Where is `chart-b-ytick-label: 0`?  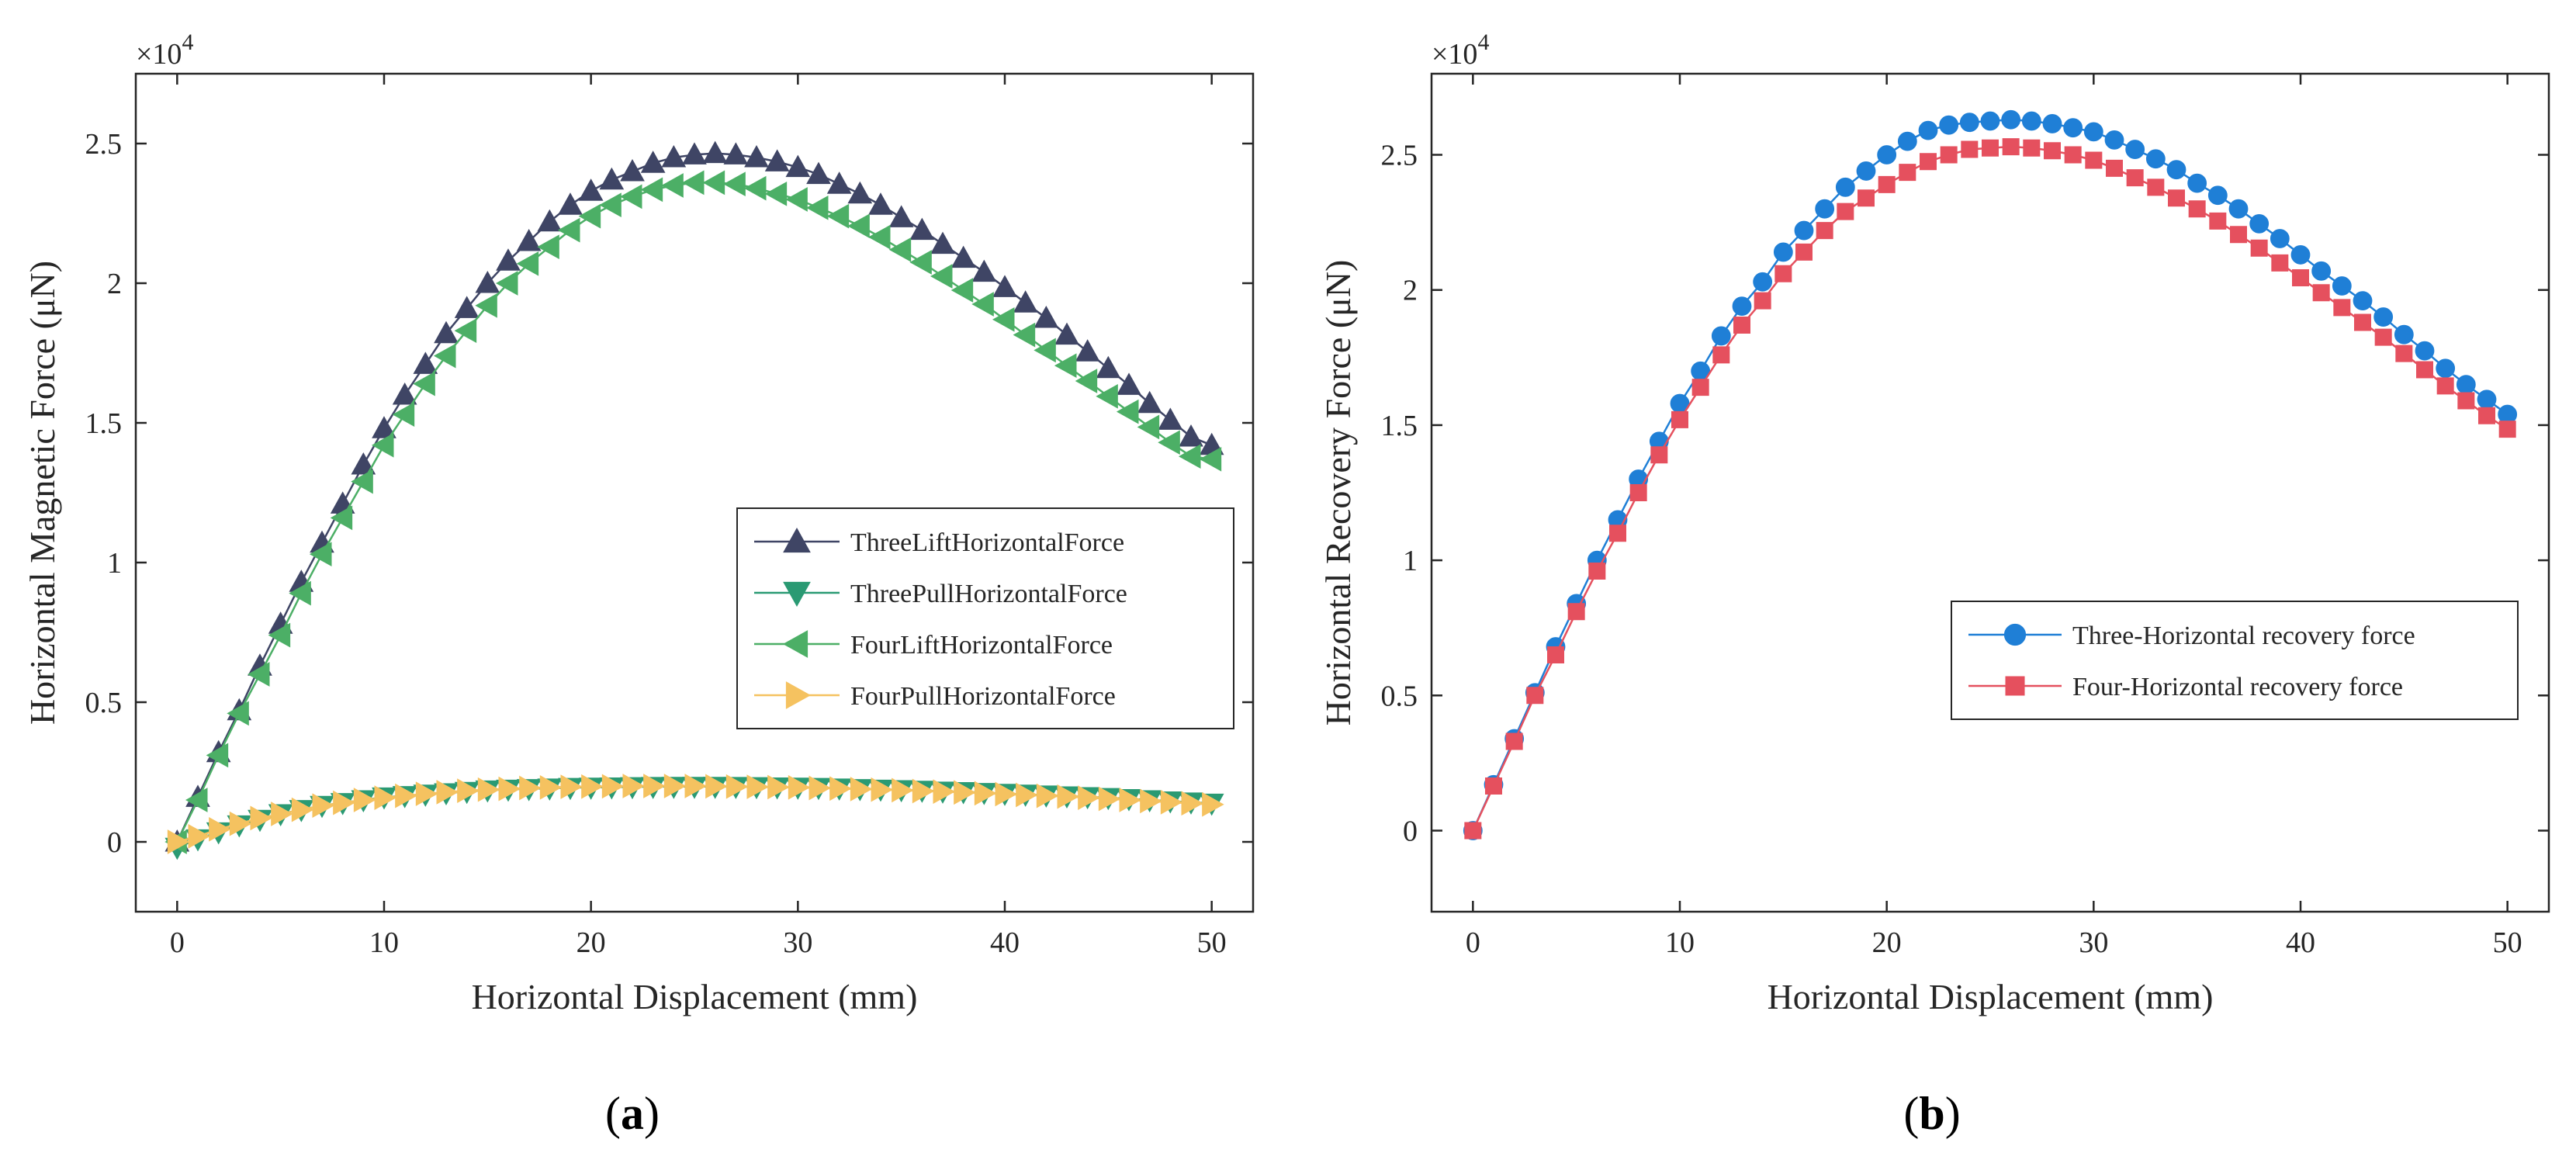 chart-b-ytick-label: 0 is located at coordinates (1410, 831).